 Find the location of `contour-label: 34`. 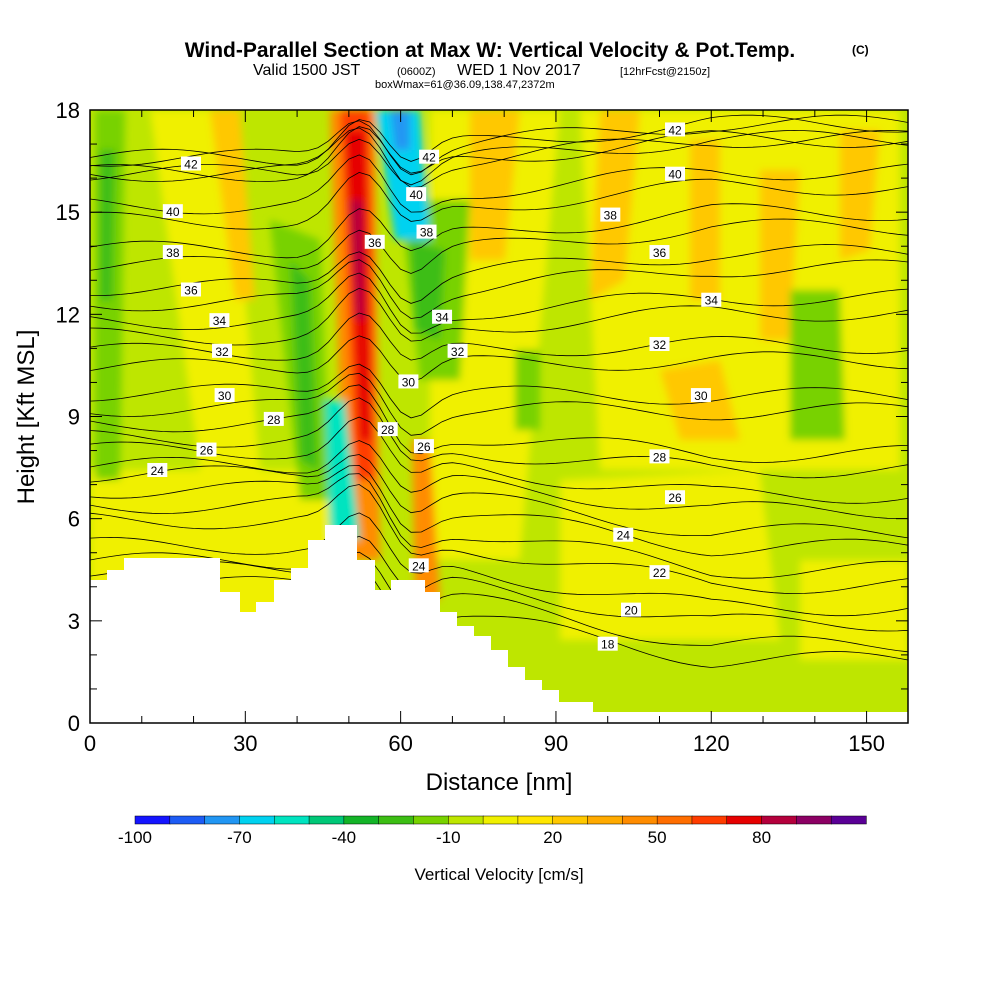

contour-label: 34 is located at coordinates (220, 321).